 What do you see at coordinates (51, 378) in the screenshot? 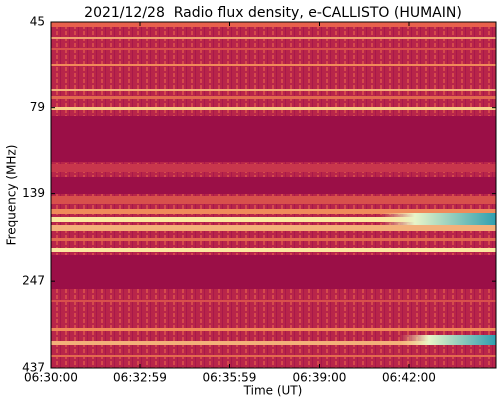
I see `x-tick-label: 06:30:00` at bounding box center [51, 378].